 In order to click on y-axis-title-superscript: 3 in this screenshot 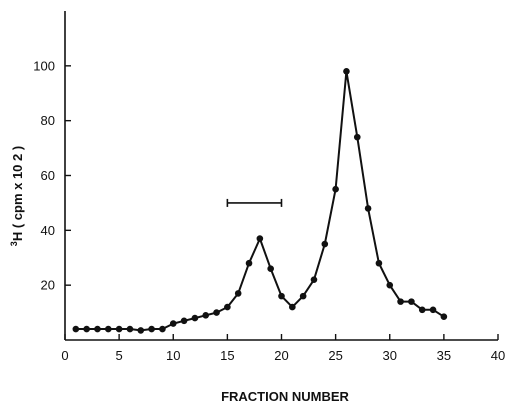, I will do `click(14, 243)`.